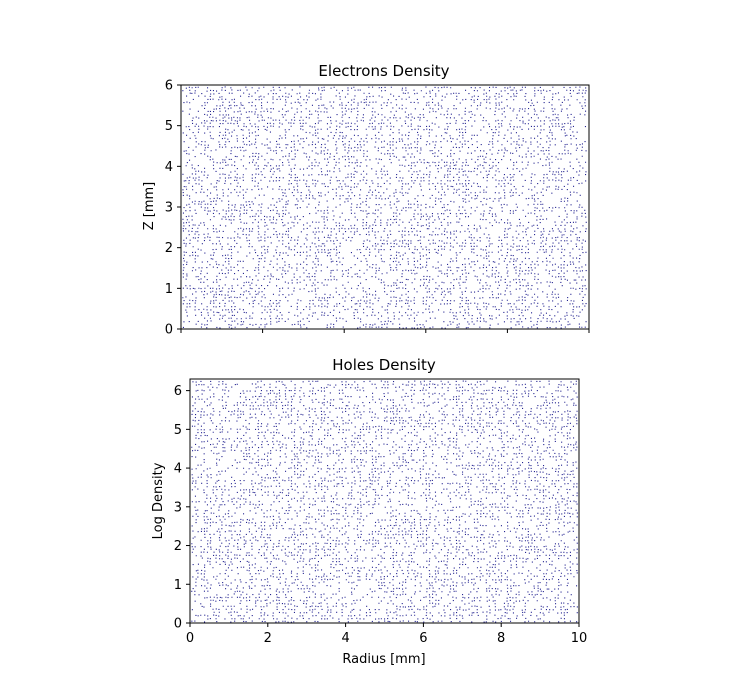 Image resolution: width=750 pixels, height=700 pixels. What do you see at coordinates (383, 71) in the screenshot?
I see `chart-title: Electrons Density` at bounding box center [383, 71].